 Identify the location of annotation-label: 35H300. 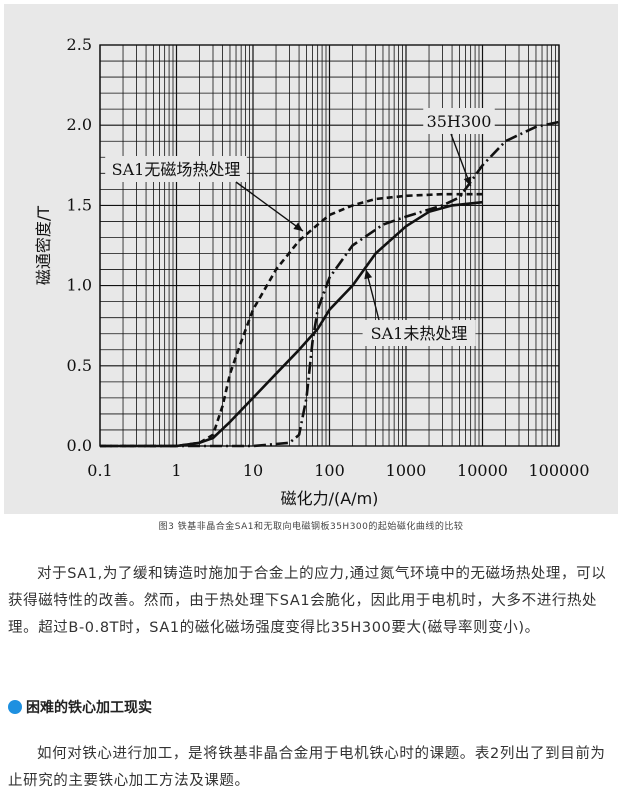
(459, 121).